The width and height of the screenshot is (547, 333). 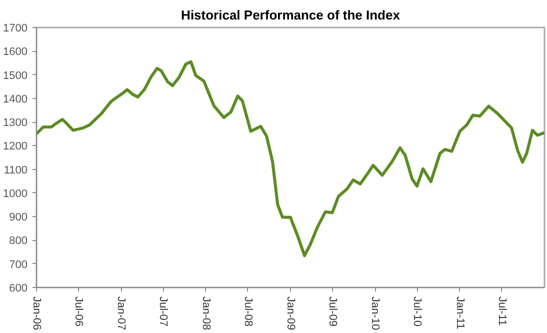 What do you see at coordinates (15, 146) in the screenshot?
I see `y-tick-label: 1200` at bounding box center [15, 146].